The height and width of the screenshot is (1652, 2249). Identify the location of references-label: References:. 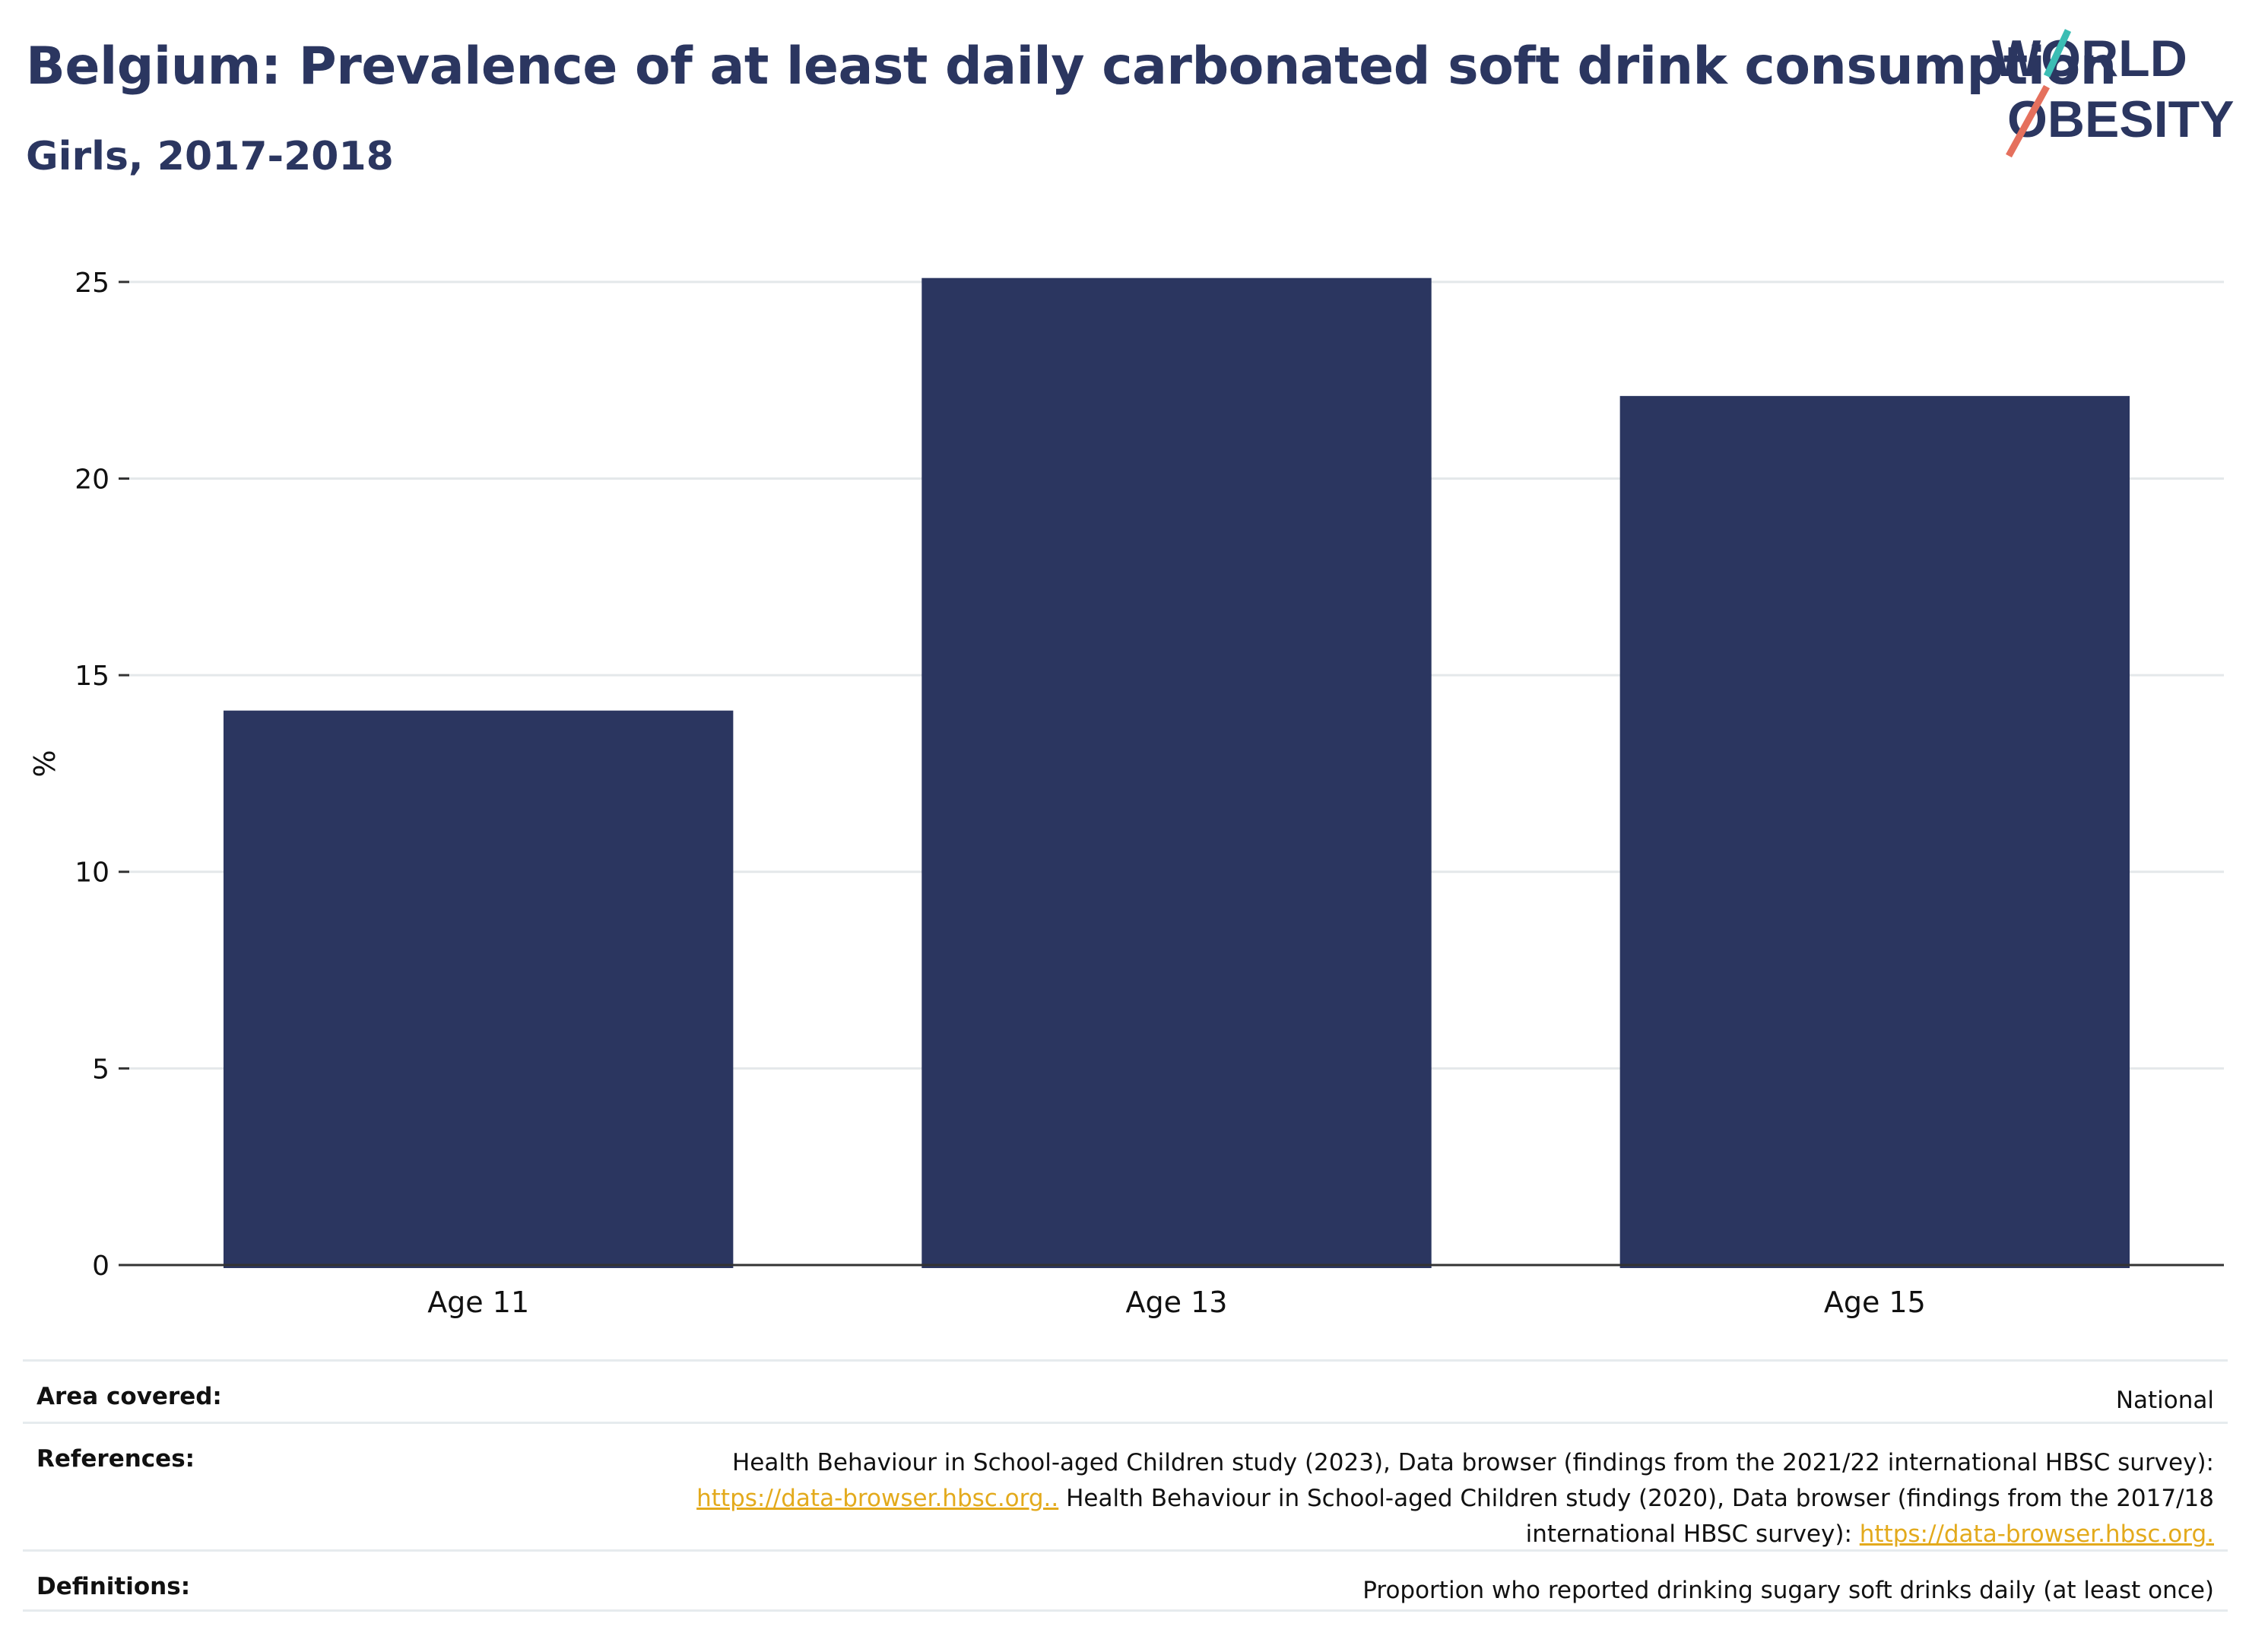
(115, 1459).